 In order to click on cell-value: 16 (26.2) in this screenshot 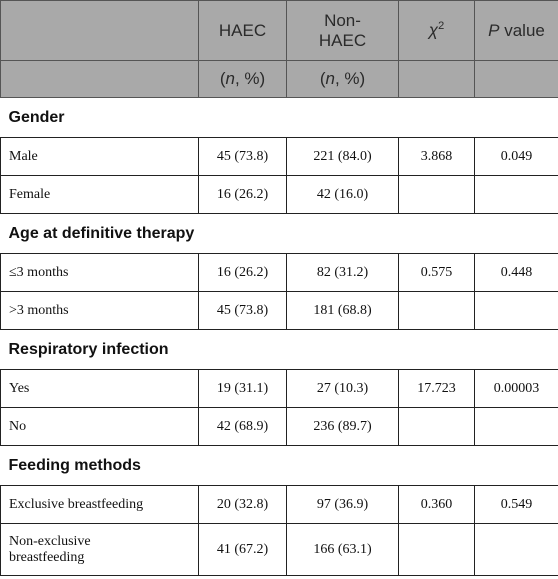, I will do `click(242, 194)`.